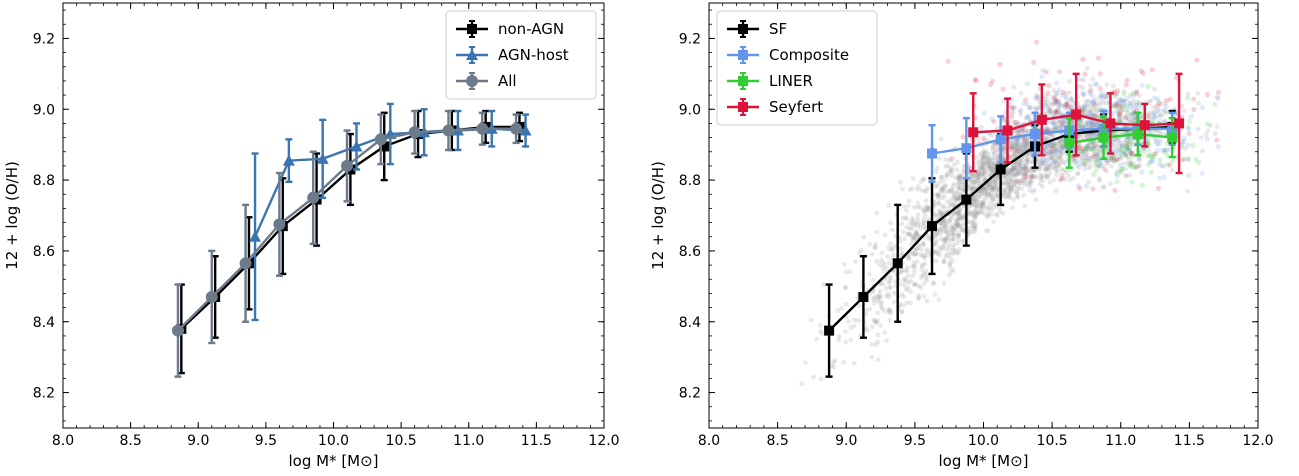 The image size is (1299, 476). I want to click on x-tick-label: 9.5, so click(915, 441).